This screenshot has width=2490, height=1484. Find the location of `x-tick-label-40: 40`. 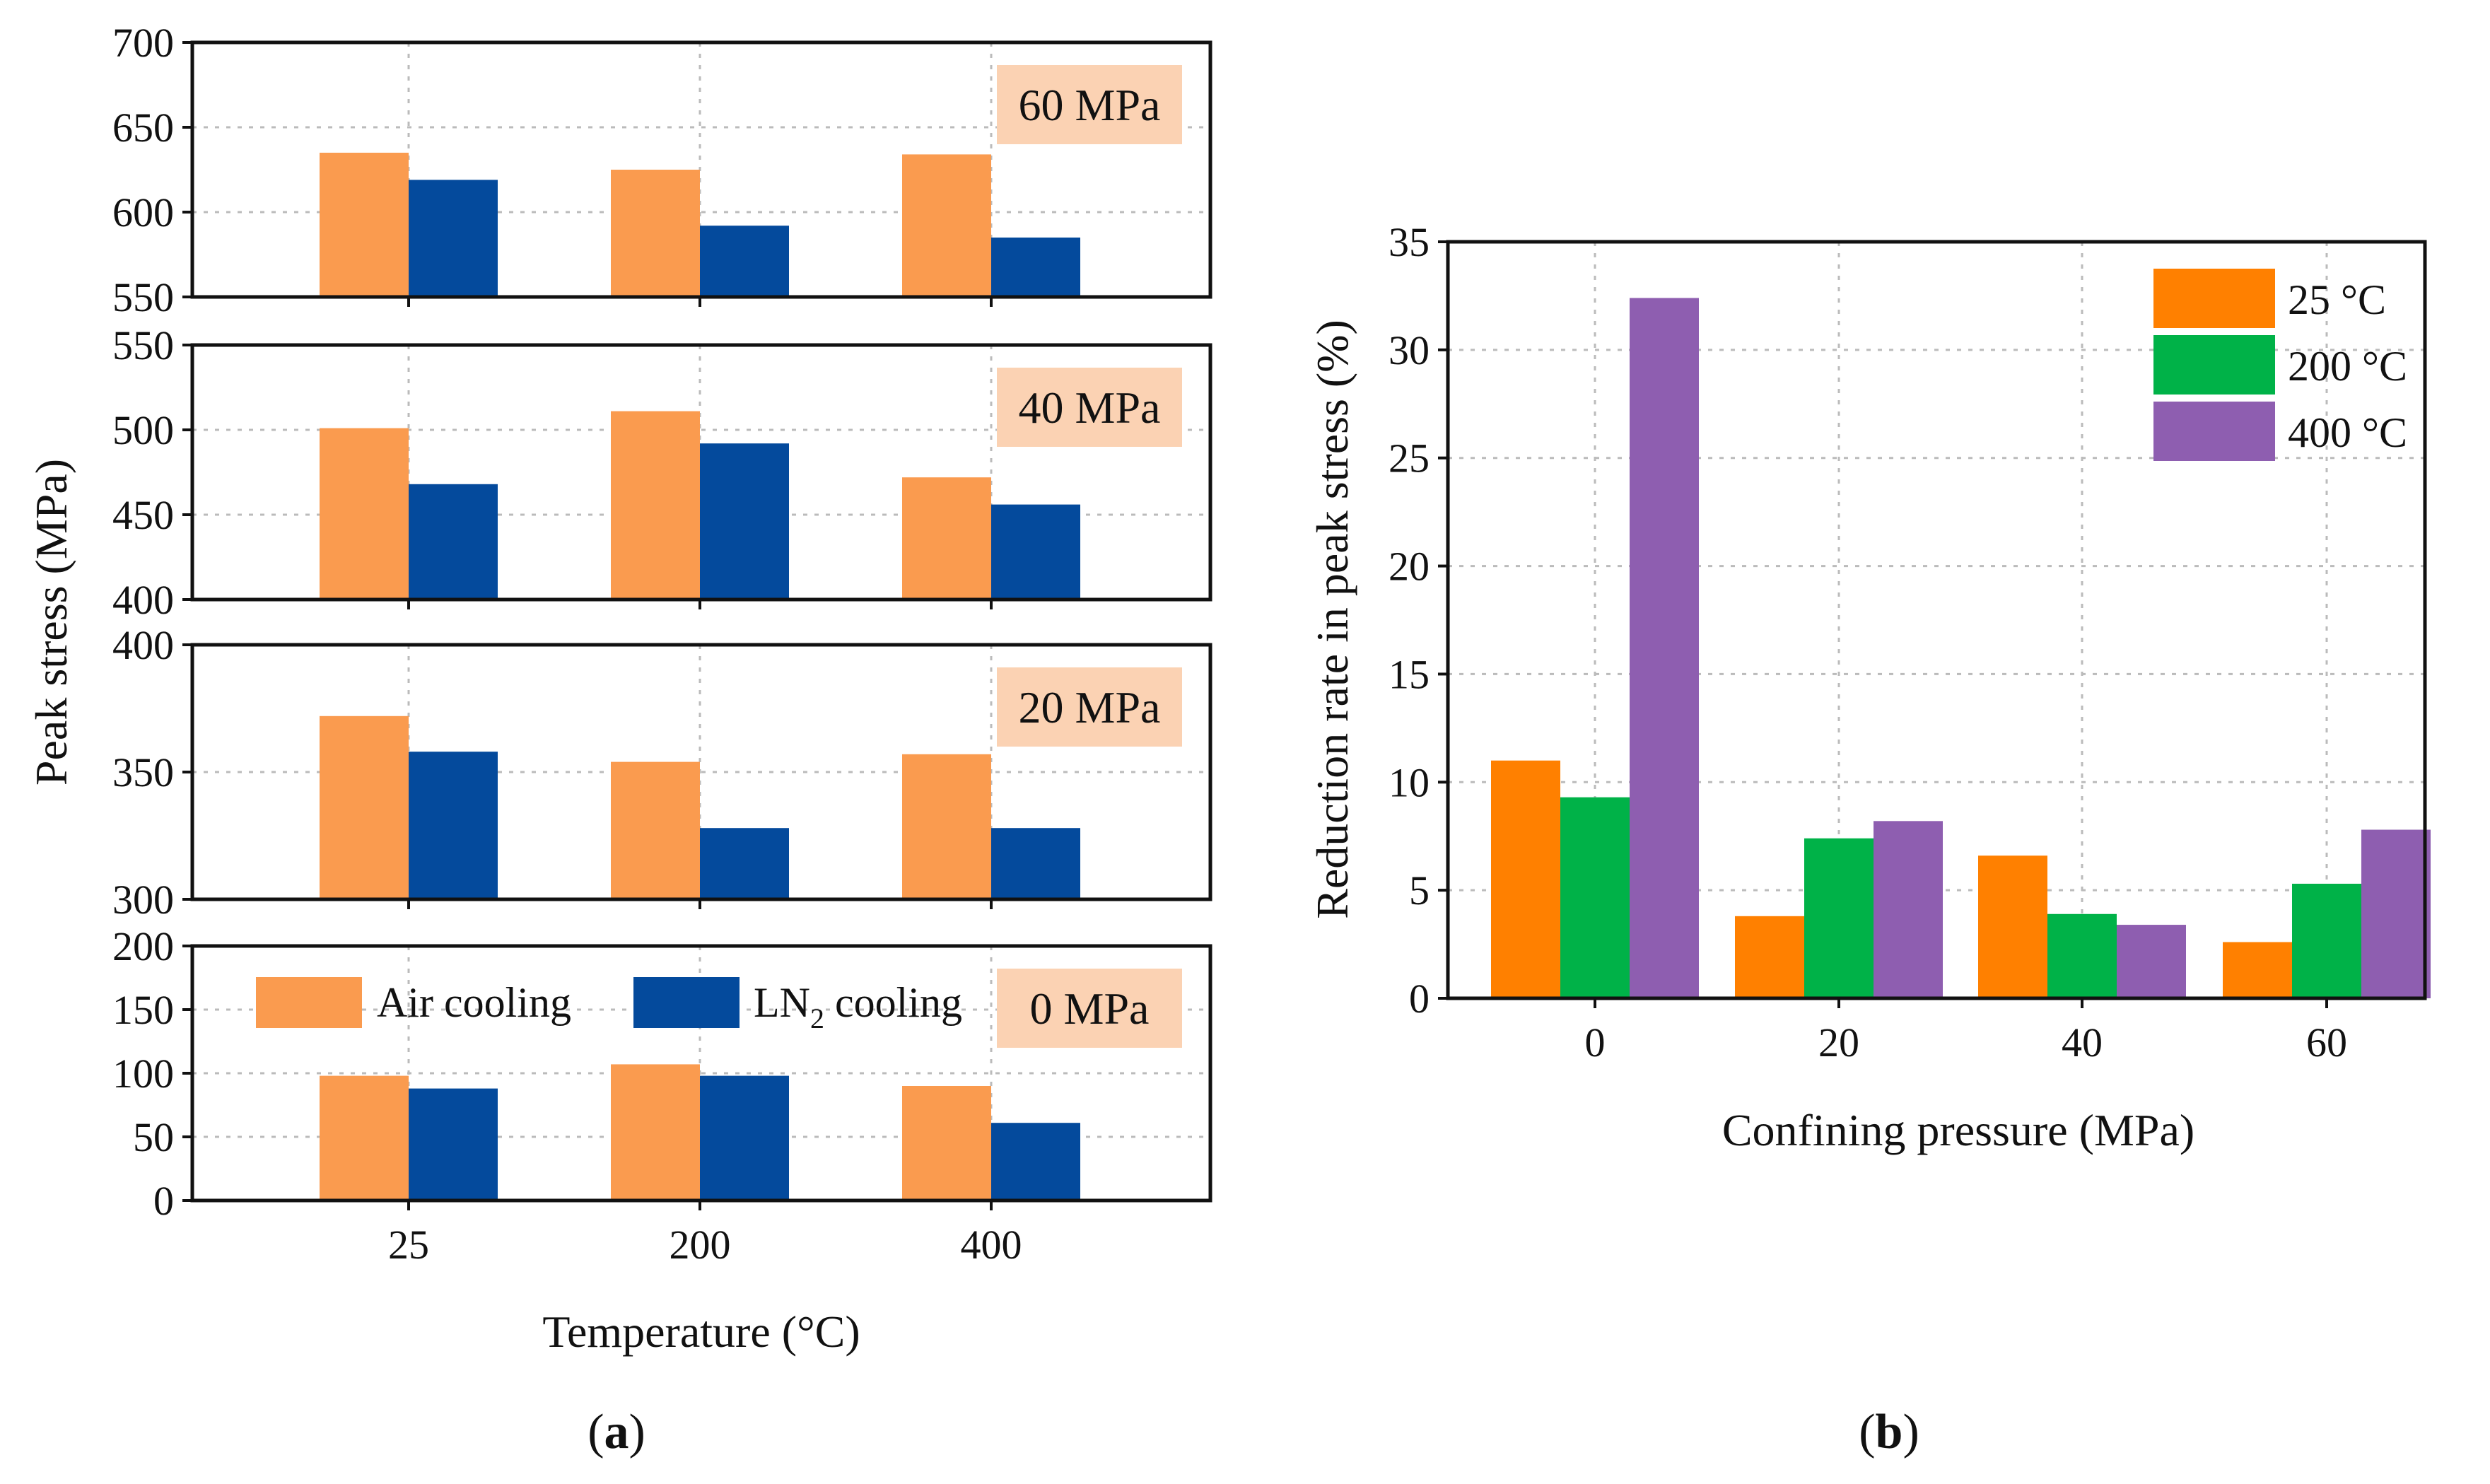

x-tick-label-40: 40 is located at coordinates (2082, 1042).